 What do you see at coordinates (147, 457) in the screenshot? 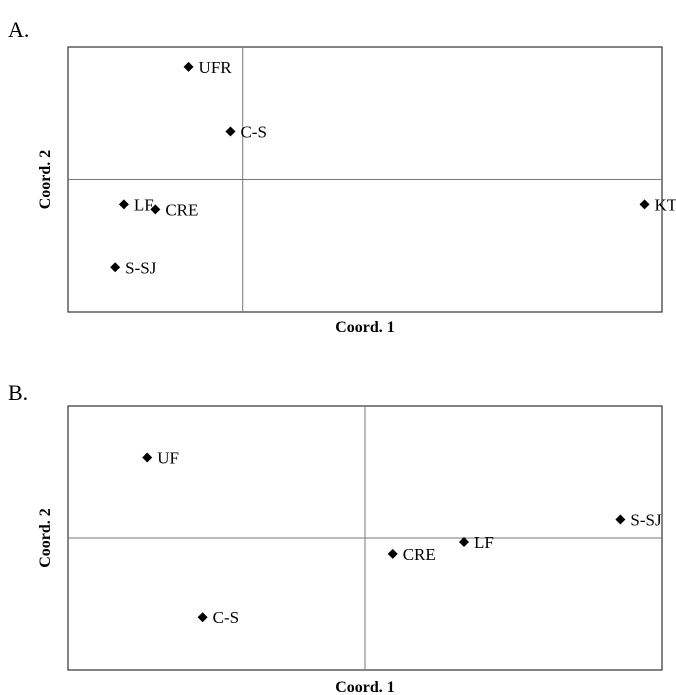
I see `data-point-uf` at bounding box center [147, 457].